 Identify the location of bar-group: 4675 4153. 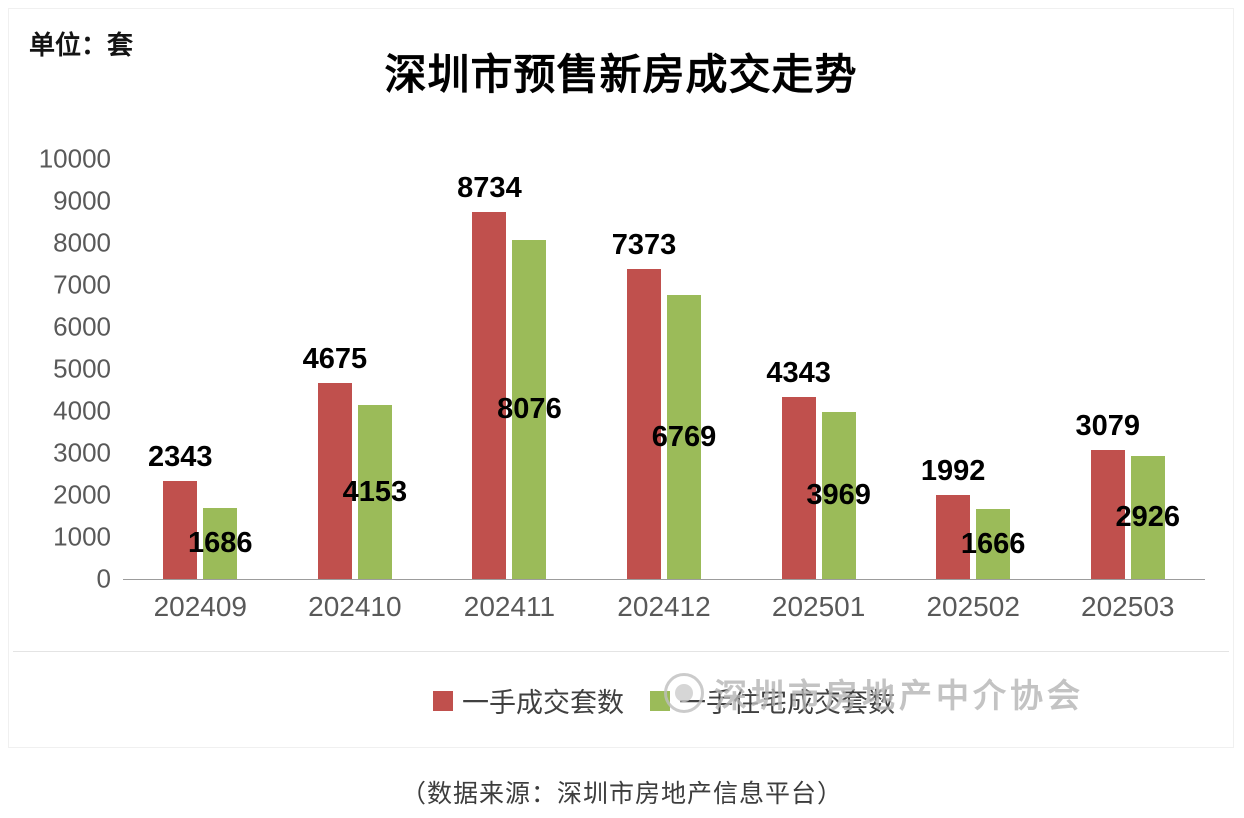
(355, 369).